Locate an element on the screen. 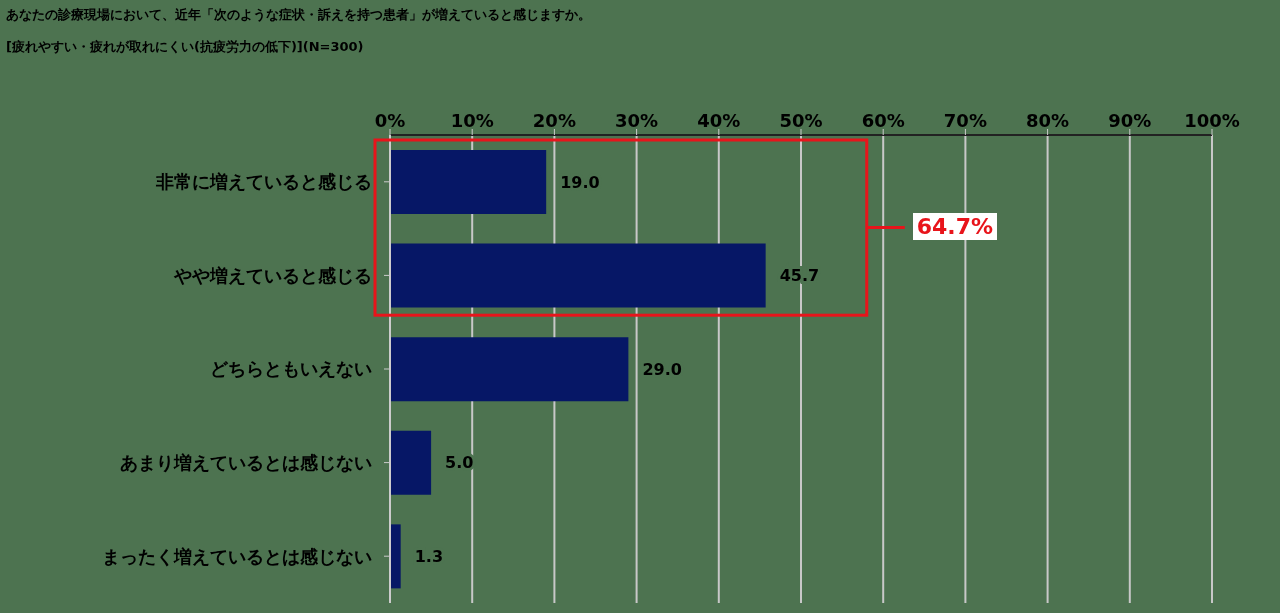 The image size is (1280, 613). text: [疲れやすい・疲れが取れにくい(抗疲労力の低下)](N=300) is located at coordinates (185, 47).